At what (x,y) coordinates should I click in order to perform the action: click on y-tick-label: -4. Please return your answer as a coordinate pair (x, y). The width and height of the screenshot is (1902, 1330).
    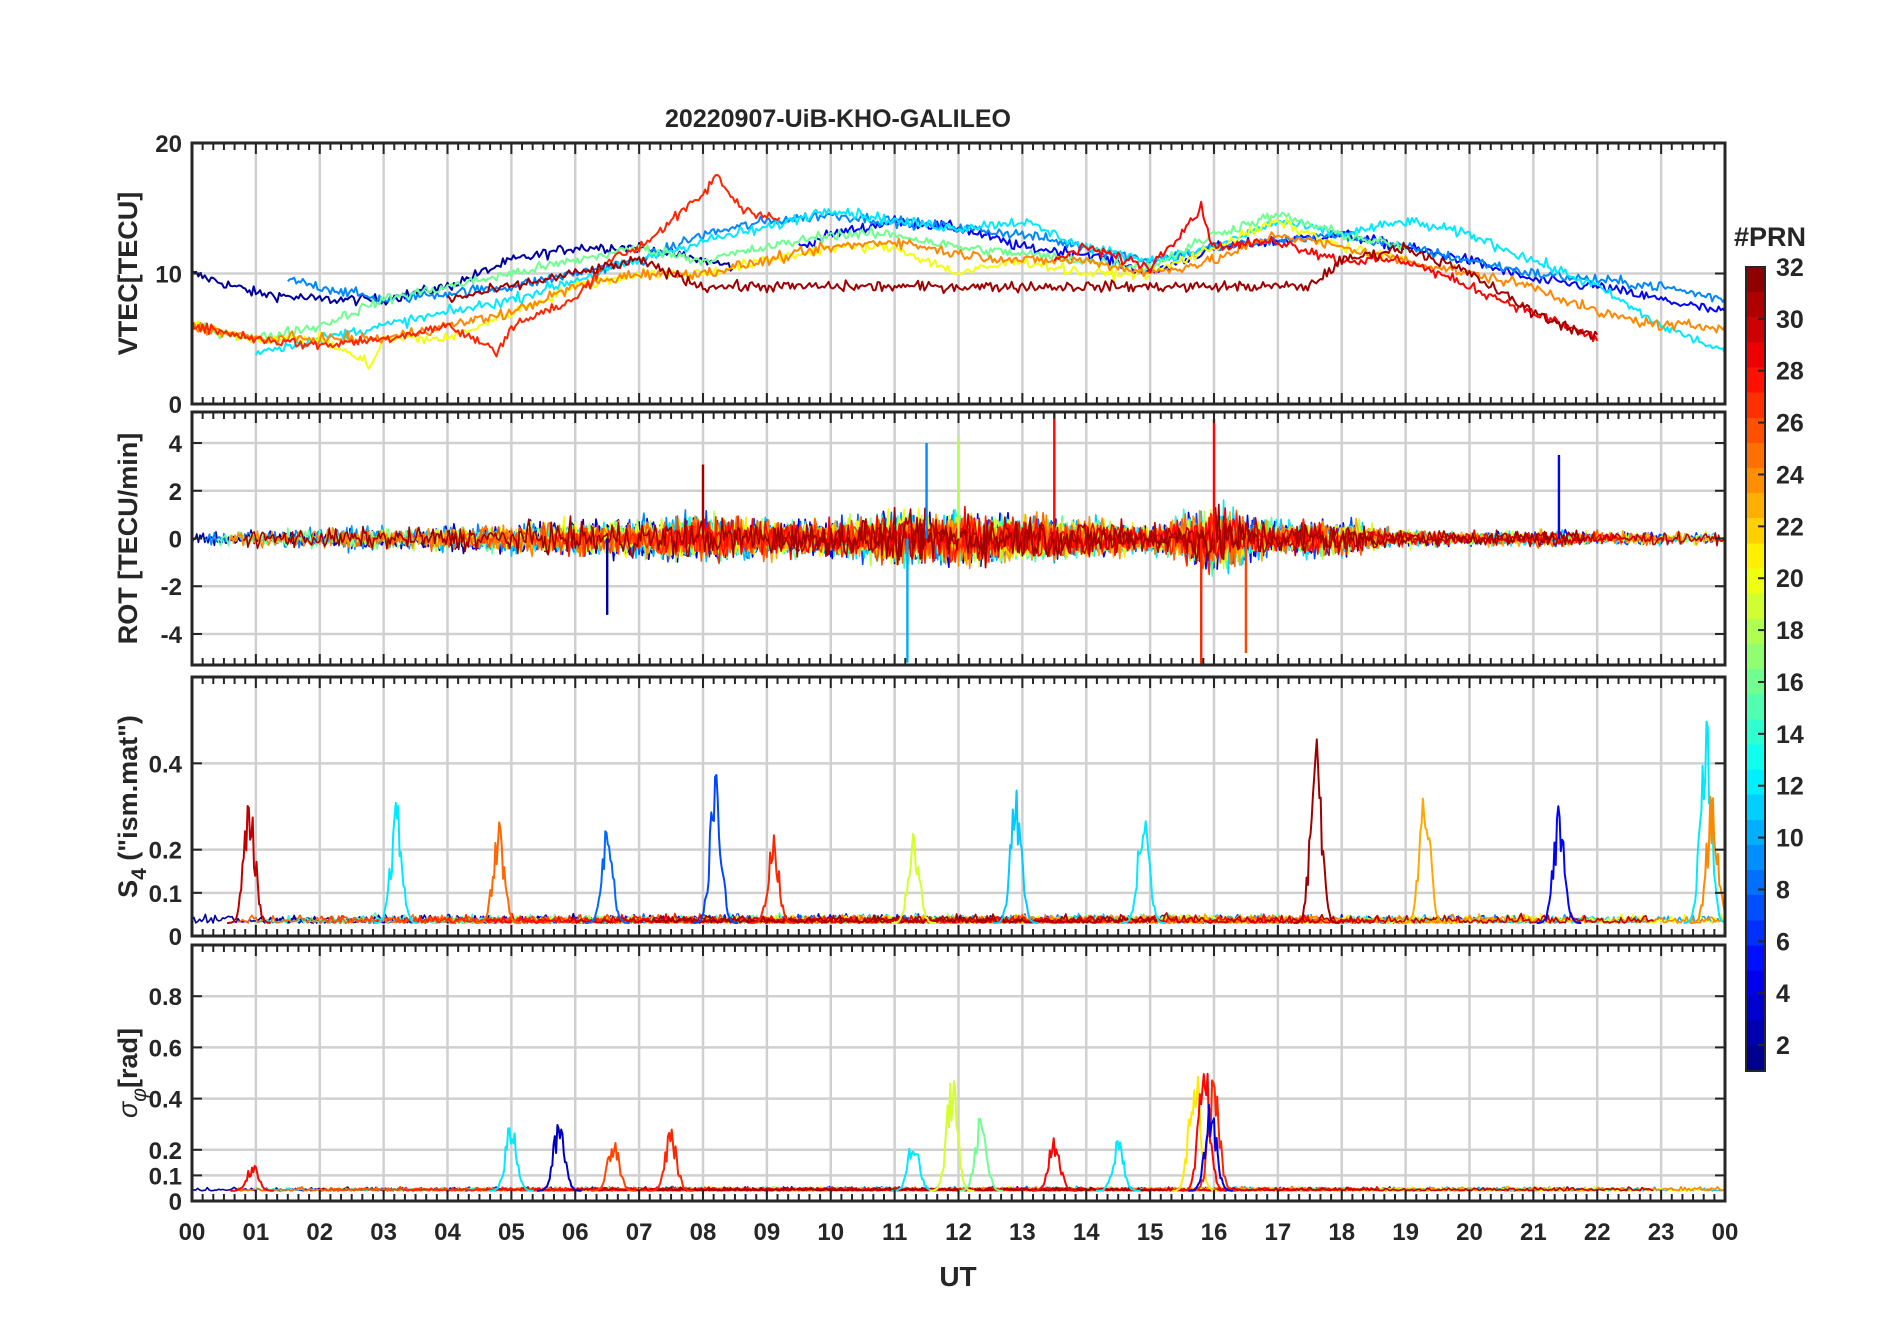
    Looking at the image, I should click on (172, 635).